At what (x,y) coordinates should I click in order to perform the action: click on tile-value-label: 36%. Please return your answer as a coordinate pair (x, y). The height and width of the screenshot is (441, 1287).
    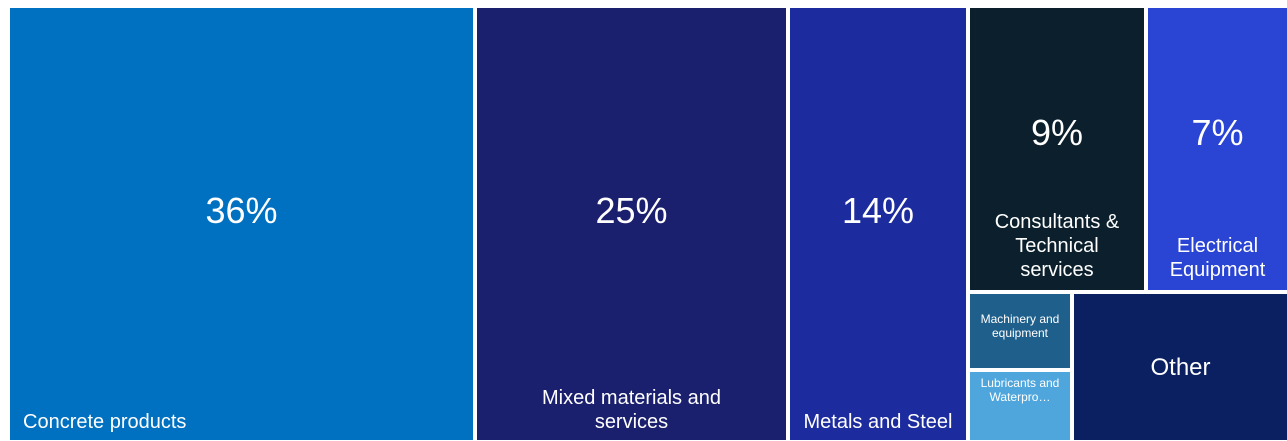
    Looking at the image, I should click on (241, 210).